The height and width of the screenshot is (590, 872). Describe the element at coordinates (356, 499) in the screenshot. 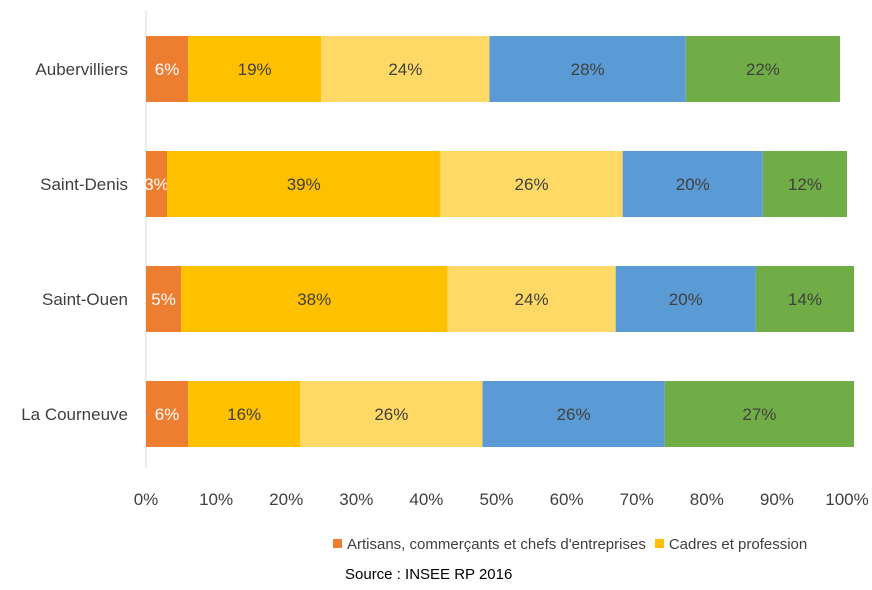

I see `x-tick-label: 30%` at that location.